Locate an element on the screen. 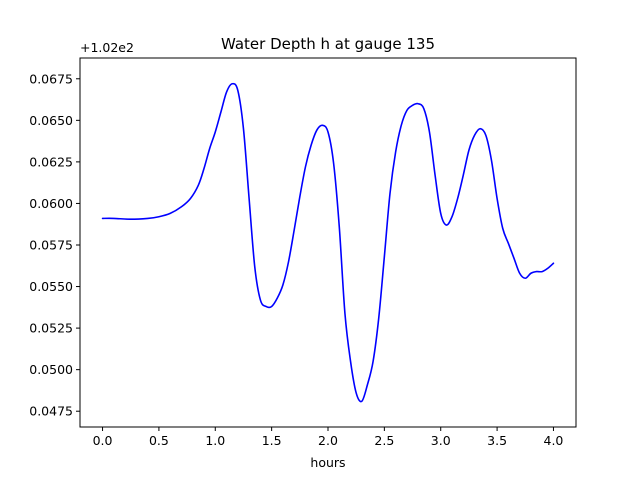 The image size is (640, 480). y-tick-label: 0.0625 is located at coordinates (51, 161).